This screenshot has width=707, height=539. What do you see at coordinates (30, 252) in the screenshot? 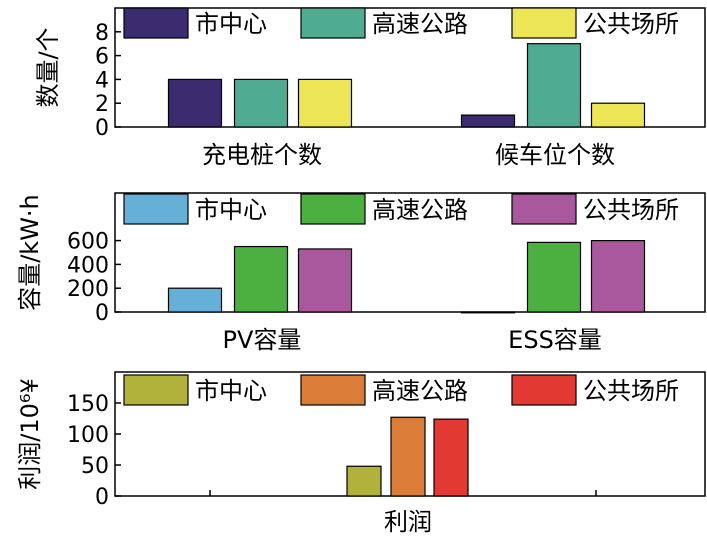
I see `y-axis-label: 容量/kW·h` at bounding box center [30, 252].